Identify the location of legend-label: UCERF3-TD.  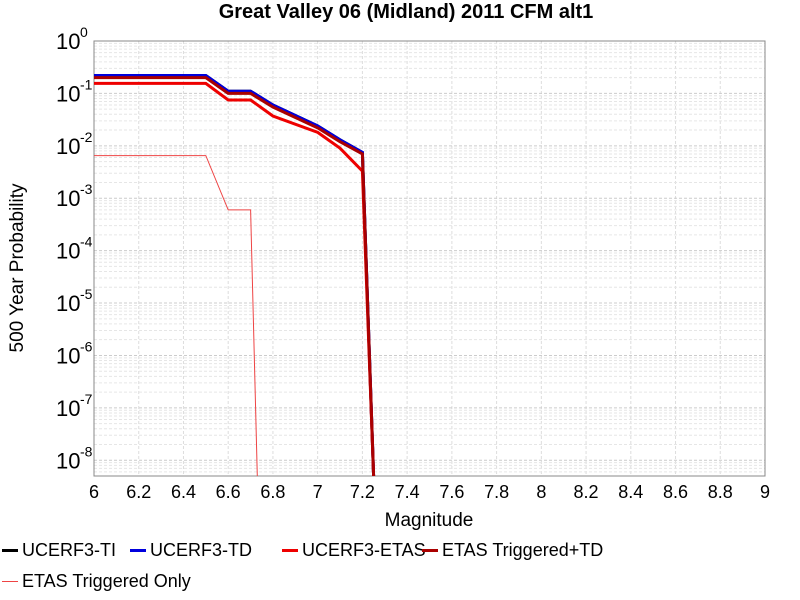
(201, 549).